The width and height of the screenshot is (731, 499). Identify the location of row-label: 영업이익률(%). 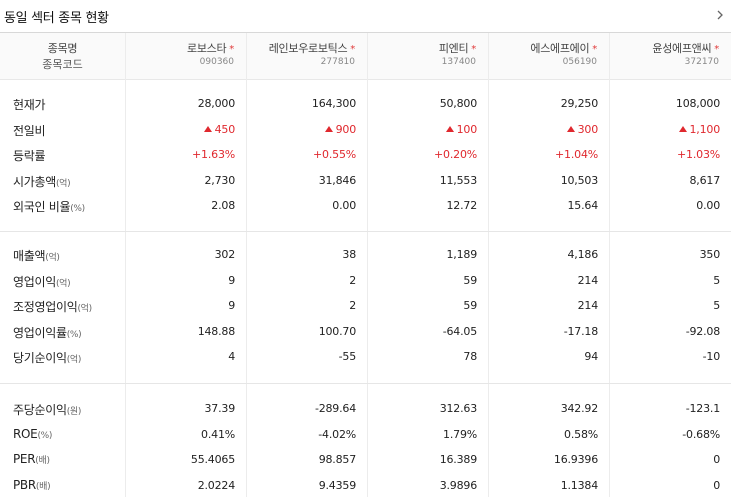
(47, 332).